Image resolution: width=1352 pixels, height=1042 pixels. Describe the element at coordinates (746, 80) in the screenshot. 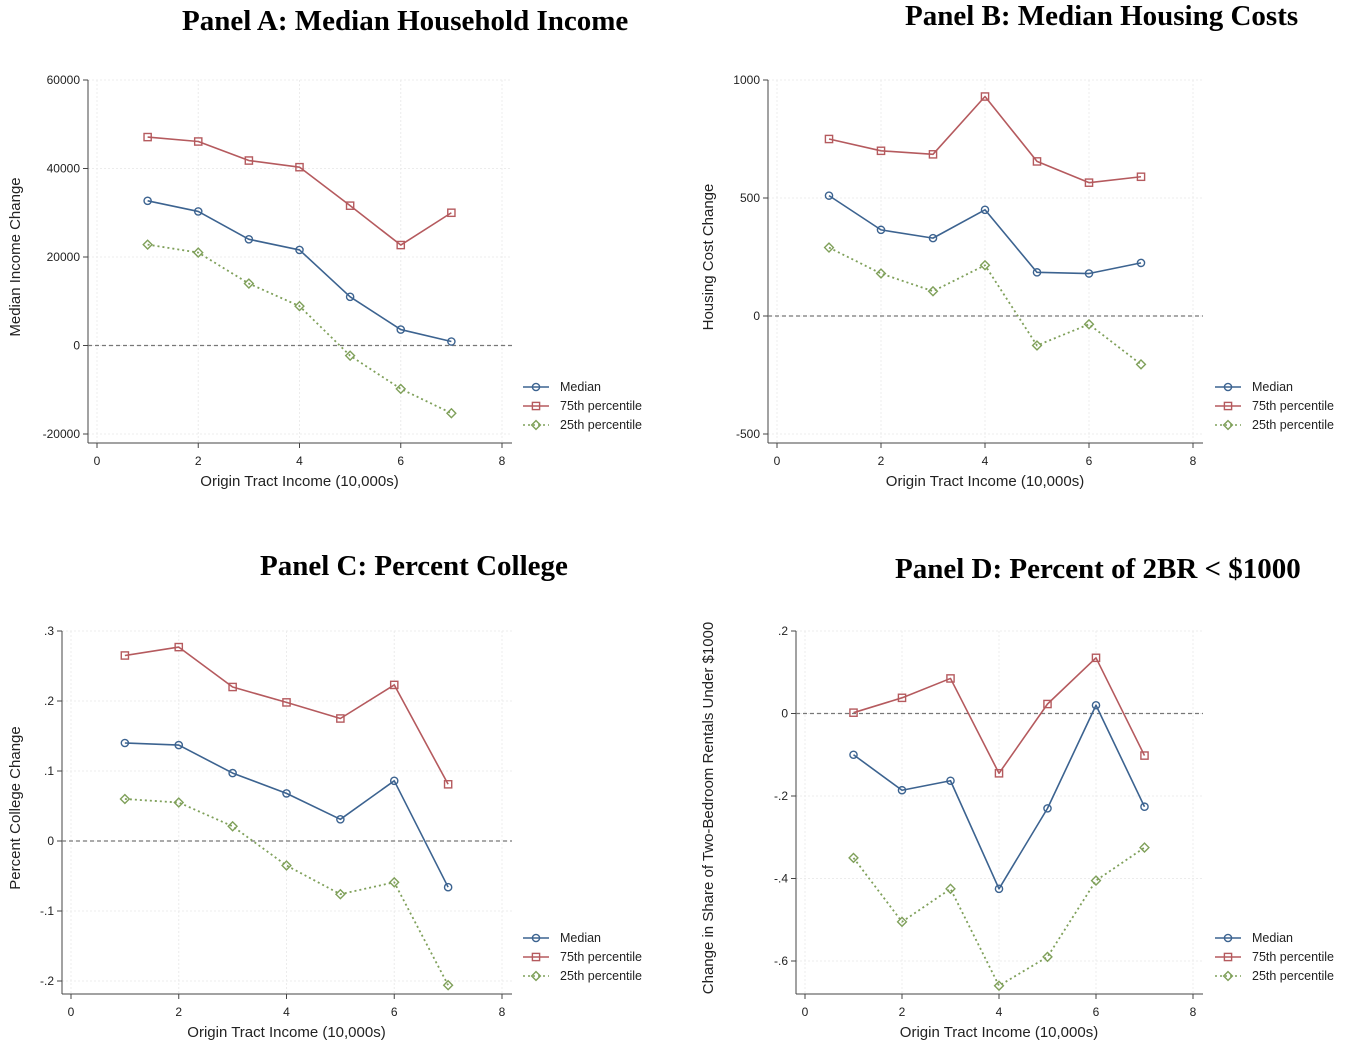

I see `panel-b-ytick-label-3: 1000` at that location.